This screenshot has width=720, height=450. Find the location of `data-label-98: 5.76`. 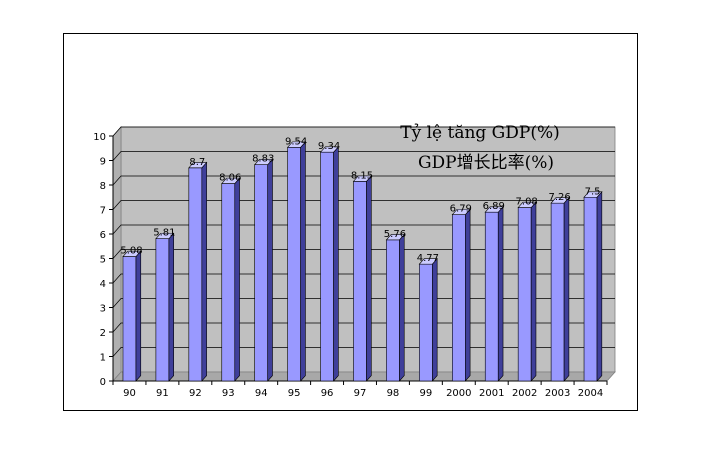

data-label-98: 5.76 is located at coordinates (395, 234).